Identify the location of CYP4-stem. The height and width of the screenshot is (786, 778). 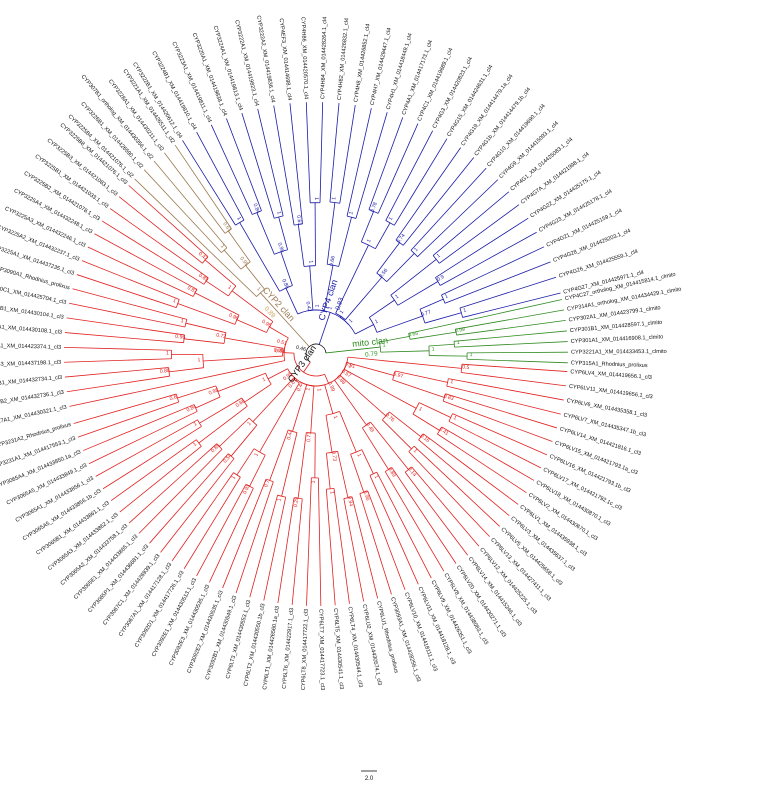
(324, 328).